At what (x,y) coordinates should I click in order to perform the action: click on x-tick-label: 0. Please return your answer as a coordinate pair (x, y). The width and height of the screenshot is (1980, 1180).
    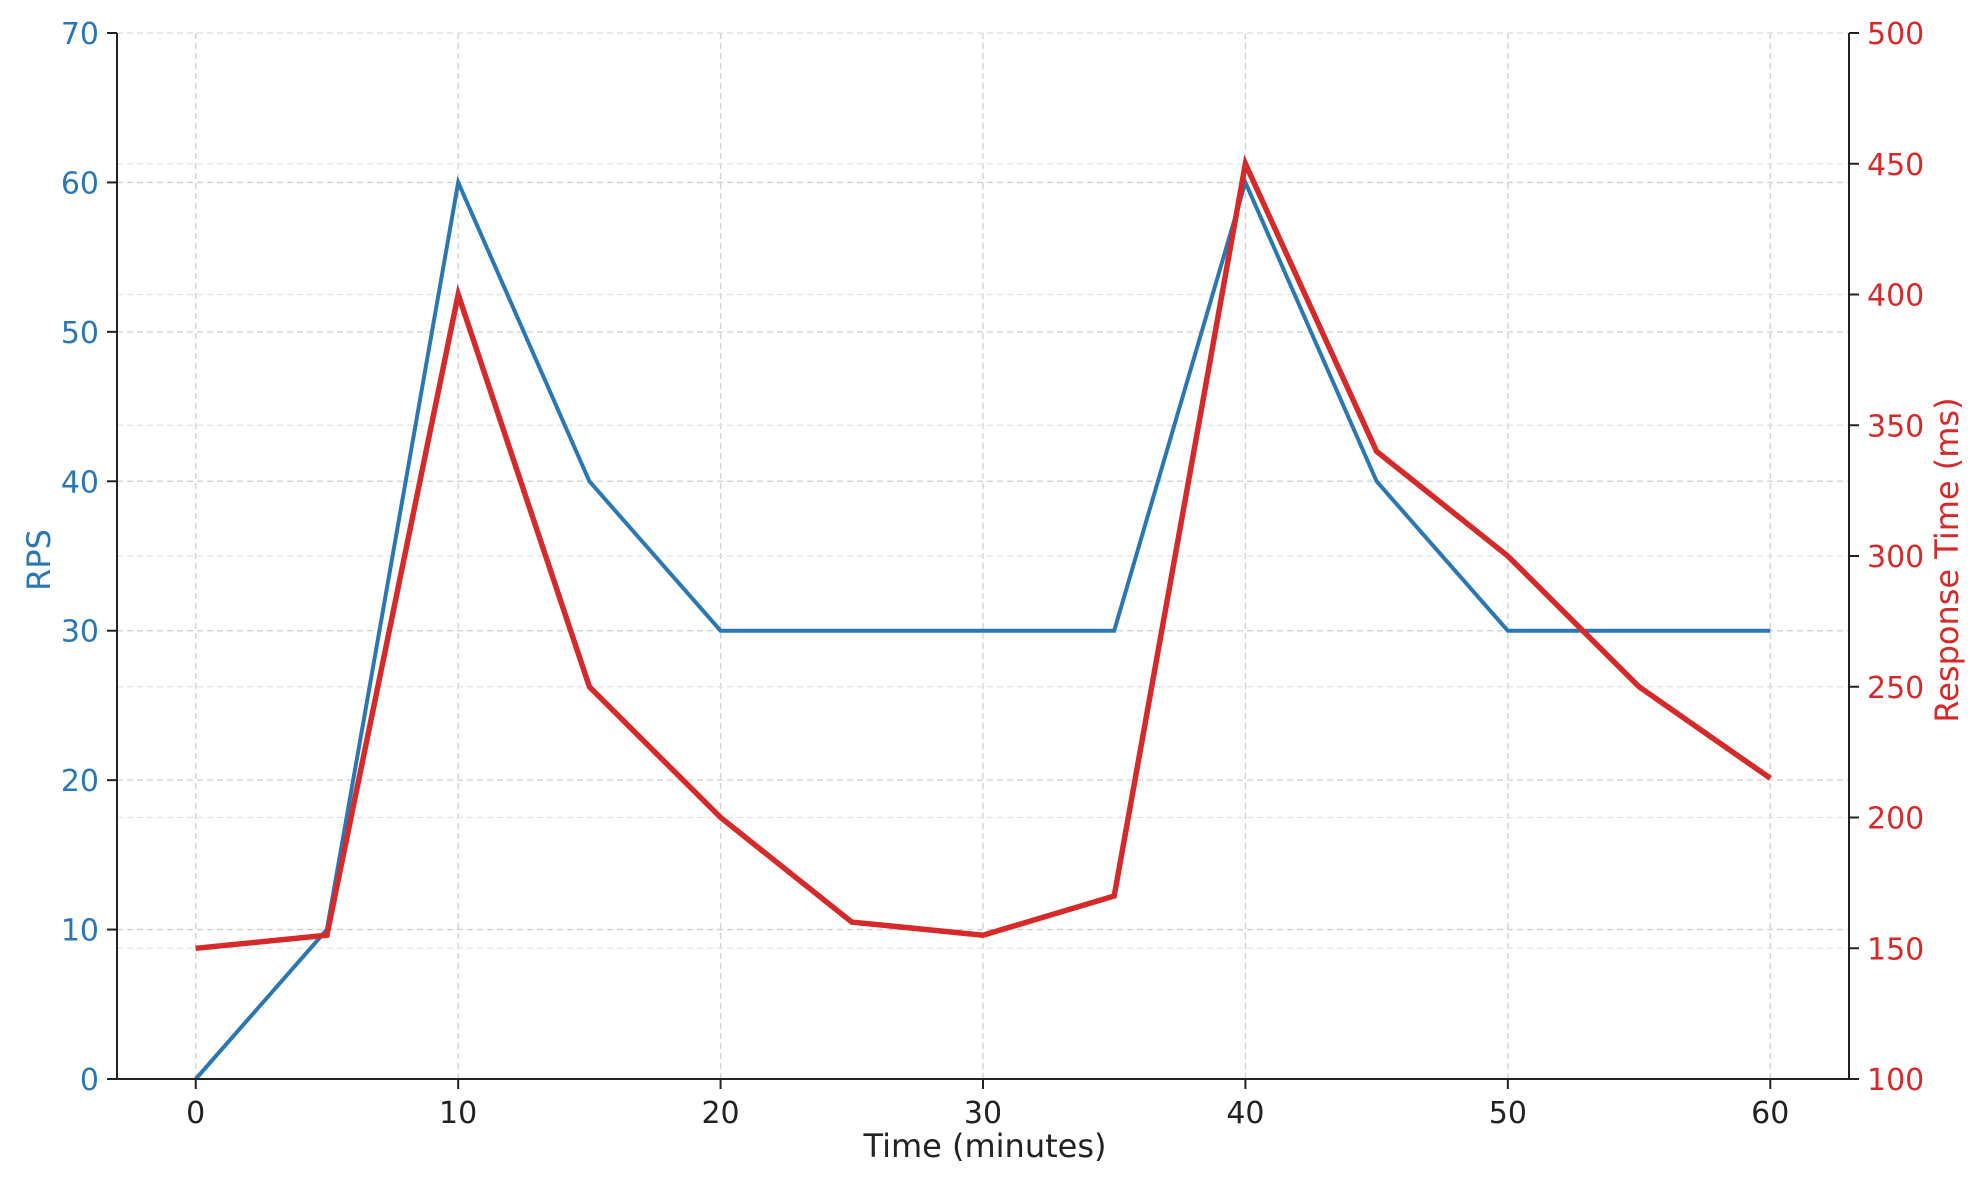
    Looking at the image, I should click on (195, 1113).